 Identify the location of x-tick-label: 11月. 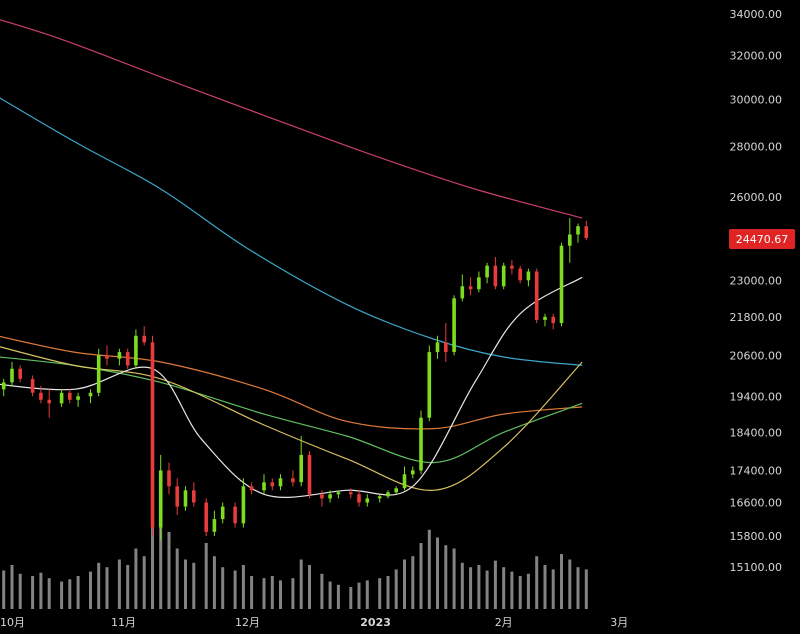
(123, 622).